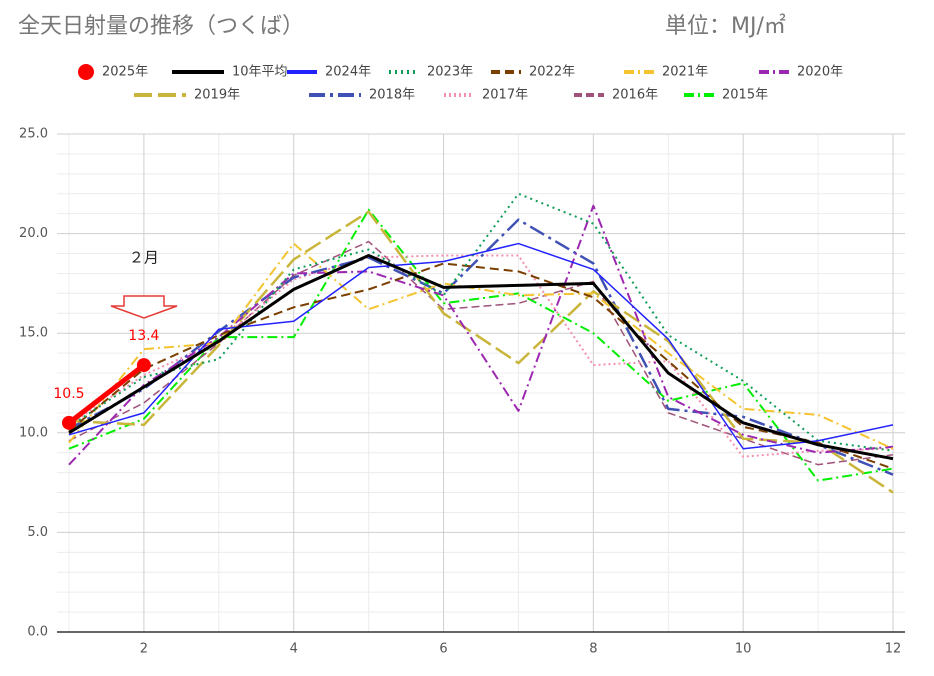 Image resolution: width=934 pixels, height=676 pixels. Describe the element at coordinates (33, 134) in the screenshot. I see `y-tick-label: 25.0` at that location.